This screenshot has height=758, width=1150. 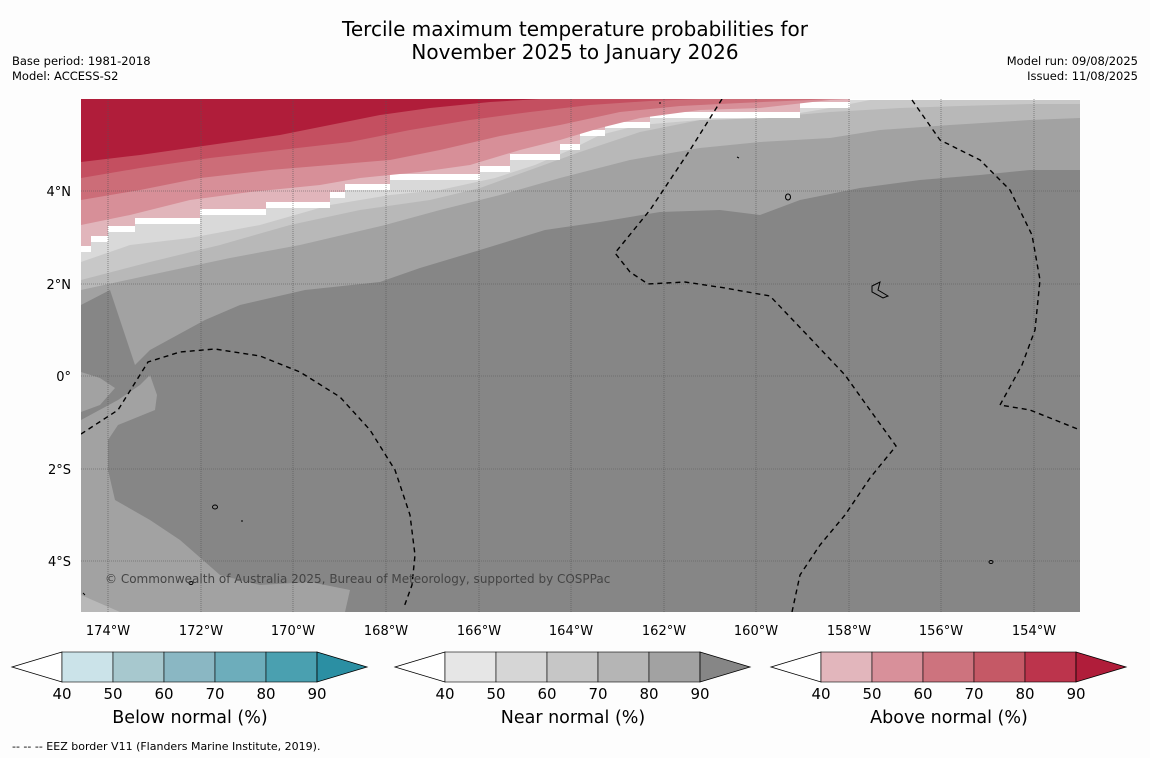 I want to click on colorbar-above-graphic: 40 50 60 70 80 90, so click(x=948, y=677).